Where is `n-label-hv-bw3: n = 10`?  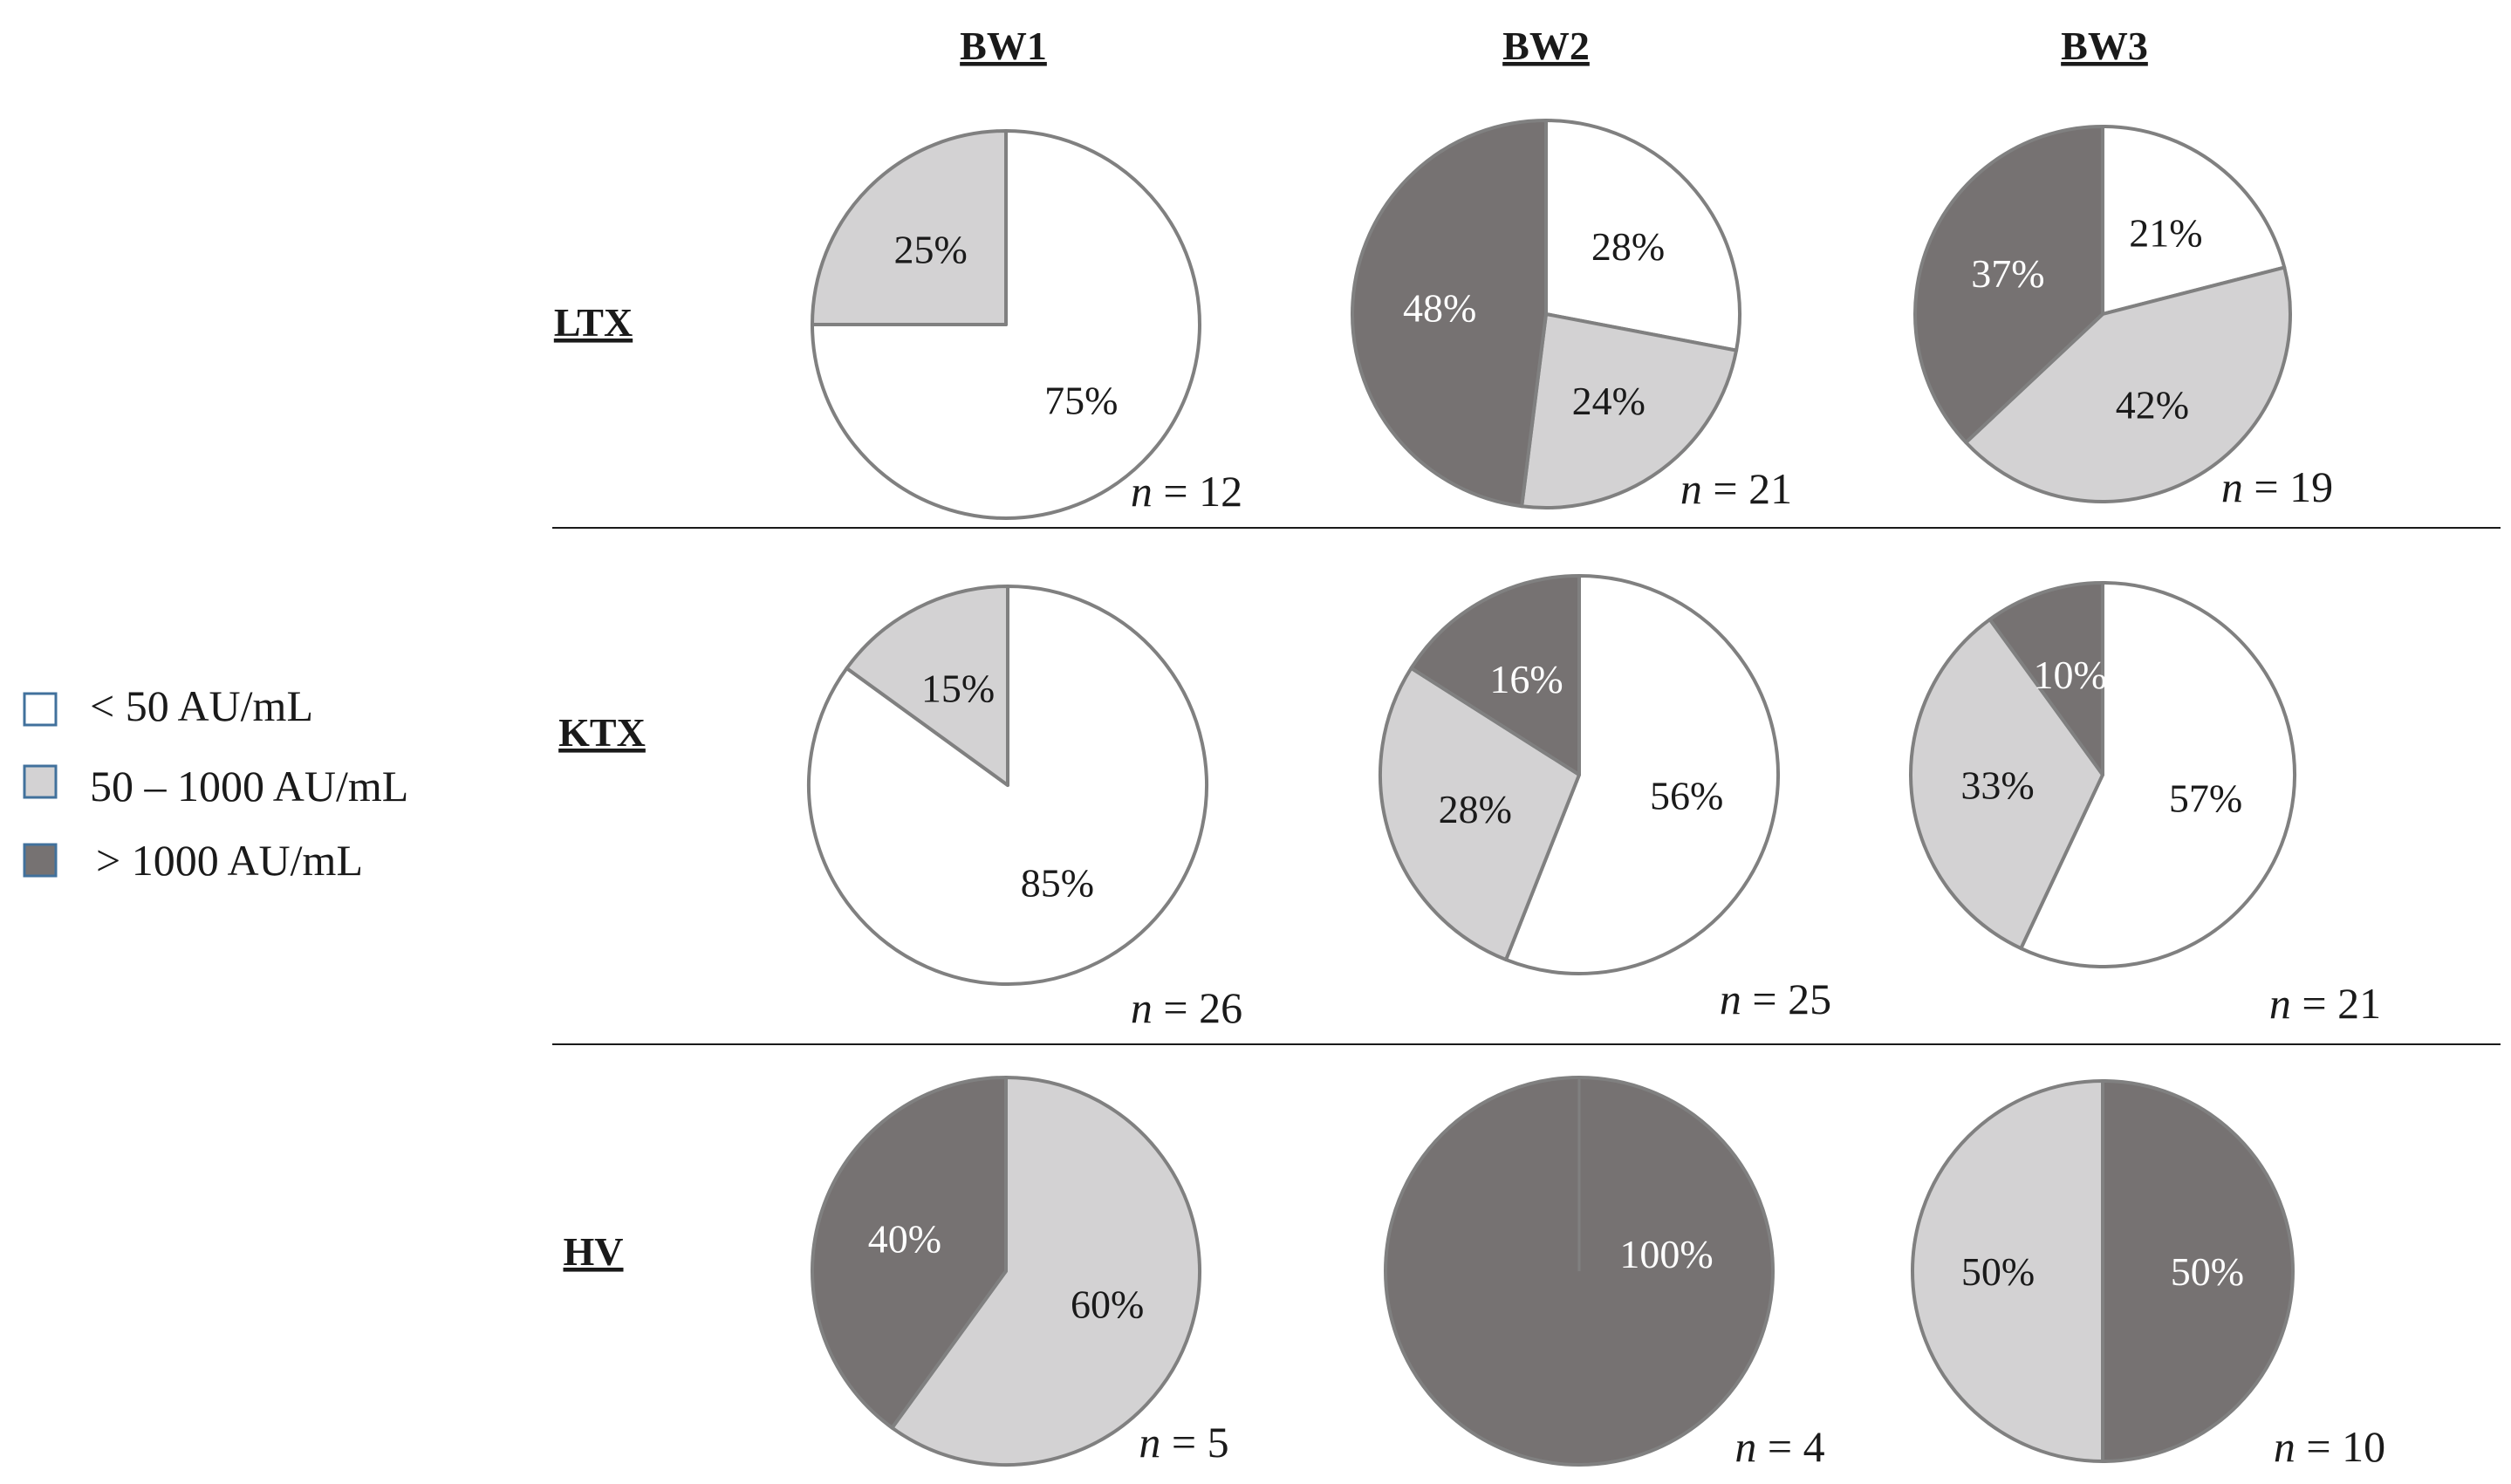
n-label-hv-bw3: n = 10 is located at coordinates (2329, 1446).